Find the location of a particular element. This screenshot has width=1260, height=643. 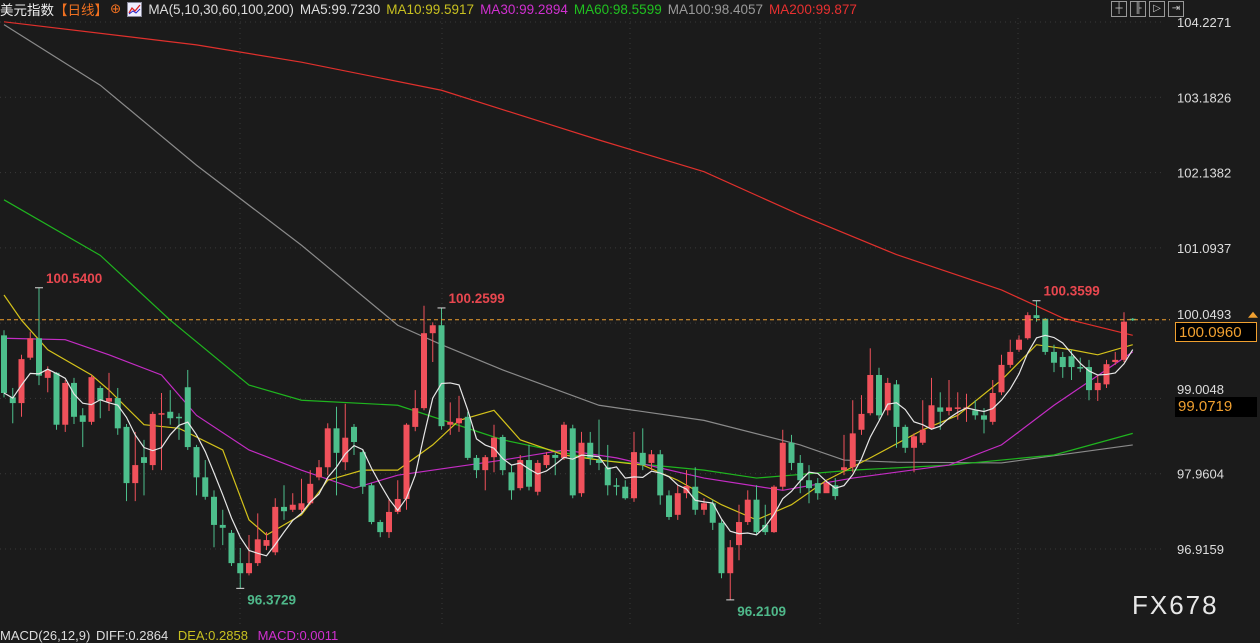

period-selector: 【日线】 is located at coordinates (81, 10).